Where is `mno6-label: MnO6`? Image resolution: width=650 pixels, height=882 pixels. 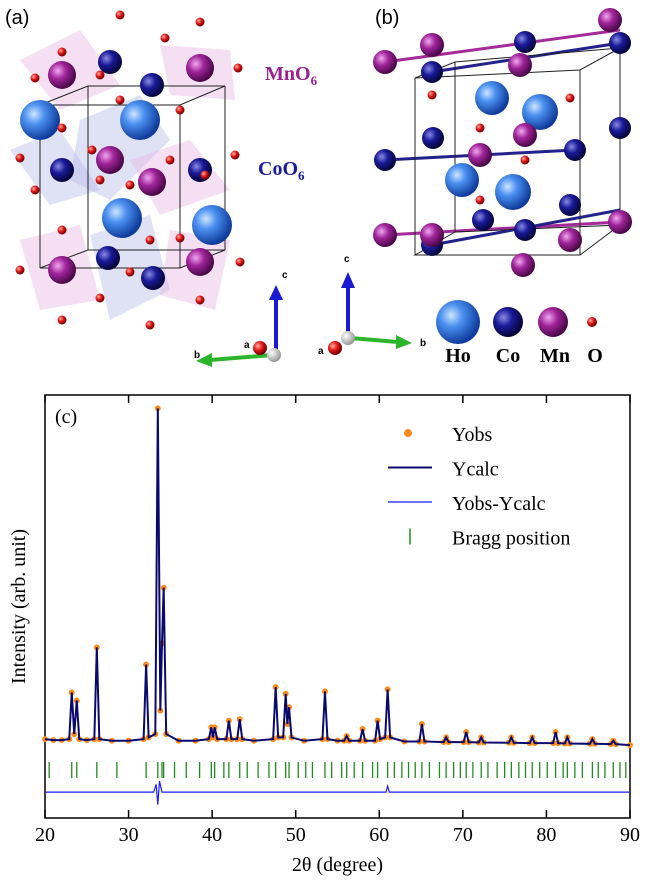 mno6-label: MnO6 is located at coordinates (291, 75).